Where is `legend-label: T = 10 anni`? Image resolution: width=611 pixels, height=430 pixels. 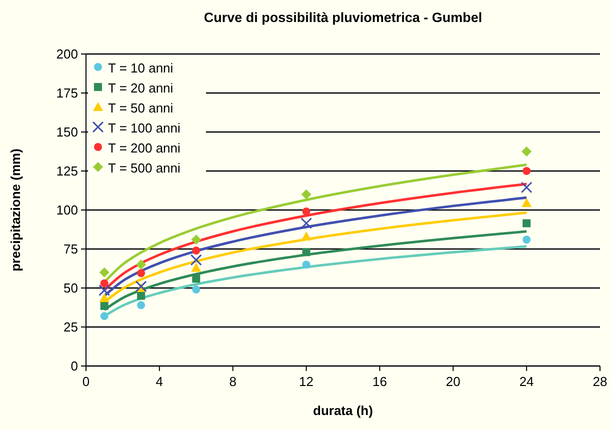
legend-label: T = 10 anni is located at coordinates (141, 68).